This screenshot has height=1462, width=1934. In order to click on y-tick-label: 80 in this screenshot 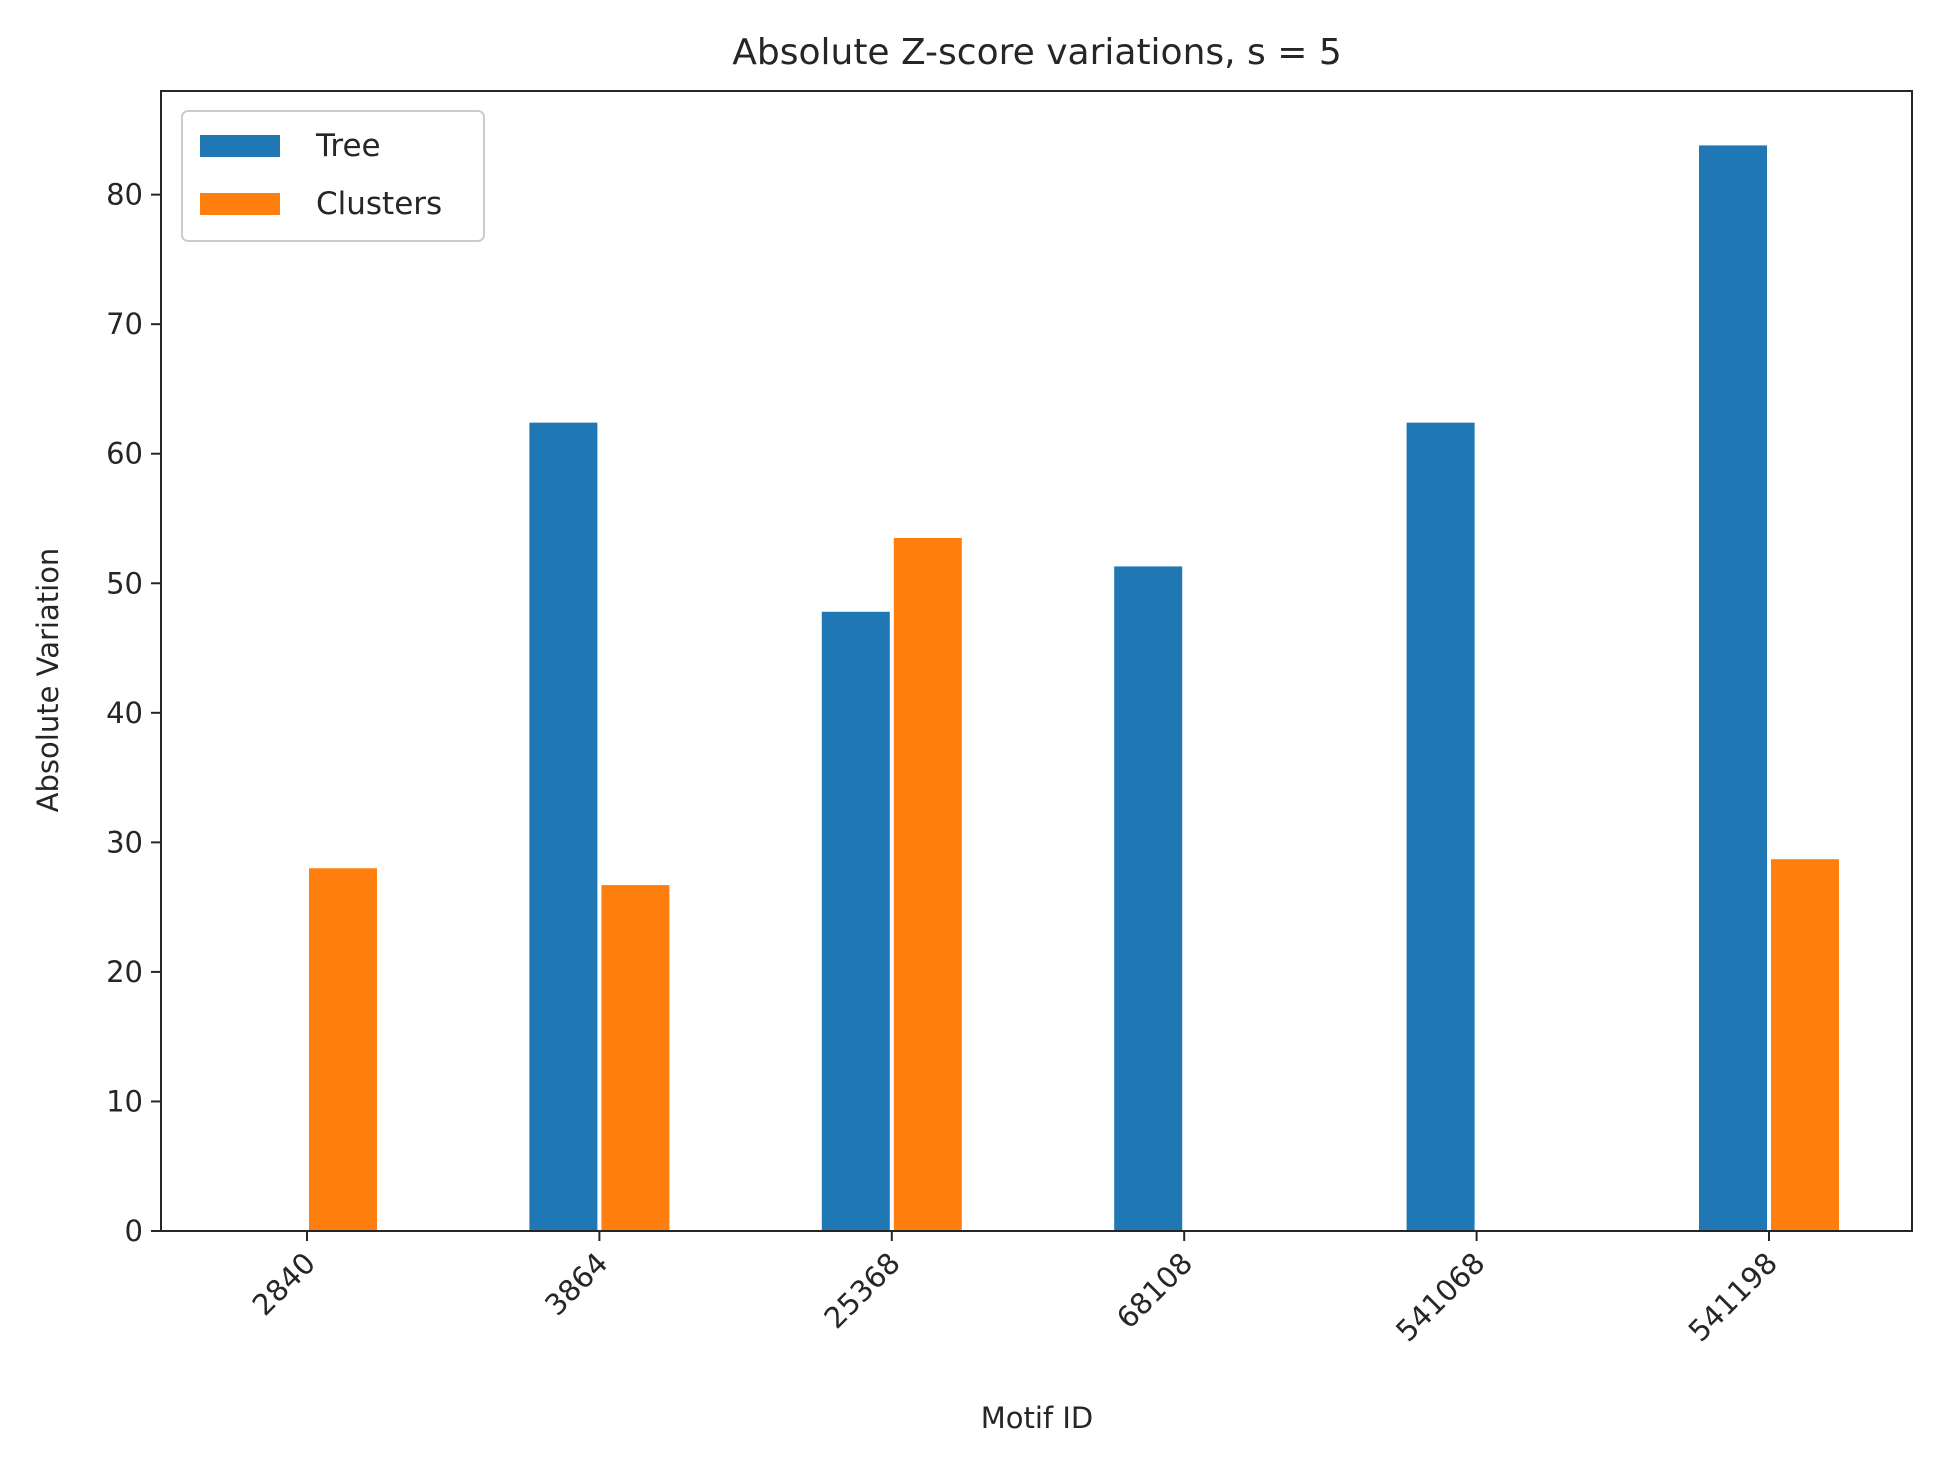, I will do `click(124, 195)`.